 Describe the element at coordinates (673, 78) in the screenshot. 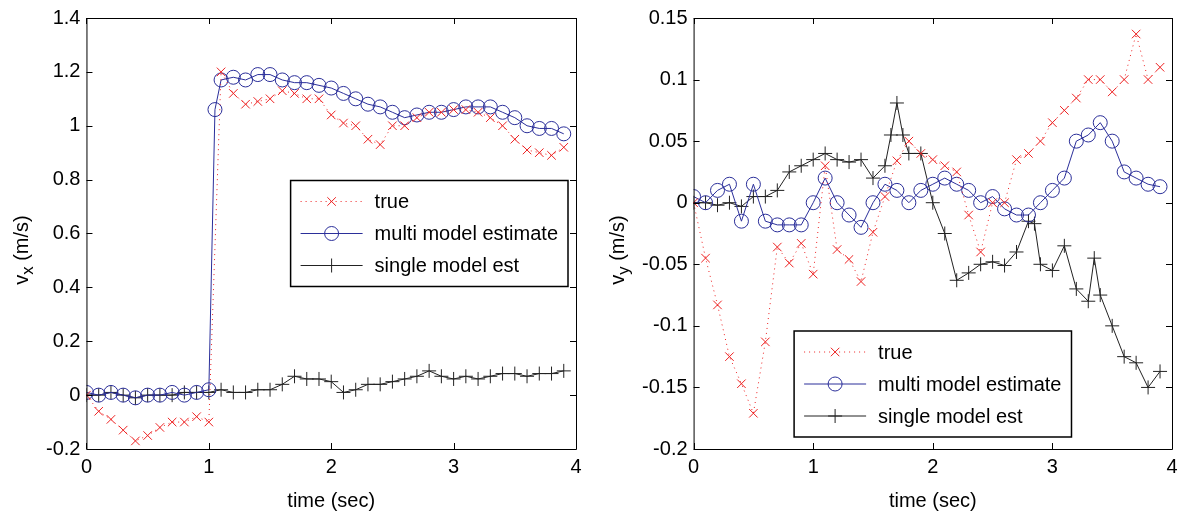

I see `y-tick-label: 0.1` at that location.